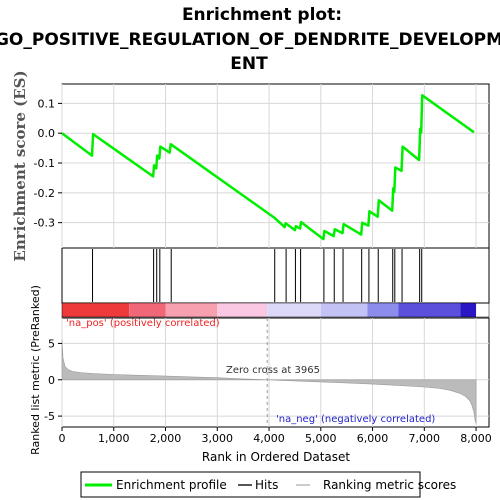 The height and width of the screenshot is (500, 500). What do you see at coordinates (114, 438) in the screenshot?
I see `xtick-label: 1,000` at bounding box center [114, 438].